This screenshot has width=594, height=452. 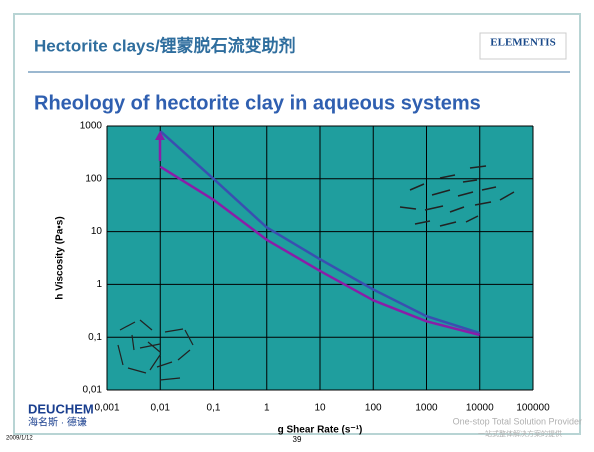 I want to click on logo: ELEMENTIS, so click(x=522, y=43).